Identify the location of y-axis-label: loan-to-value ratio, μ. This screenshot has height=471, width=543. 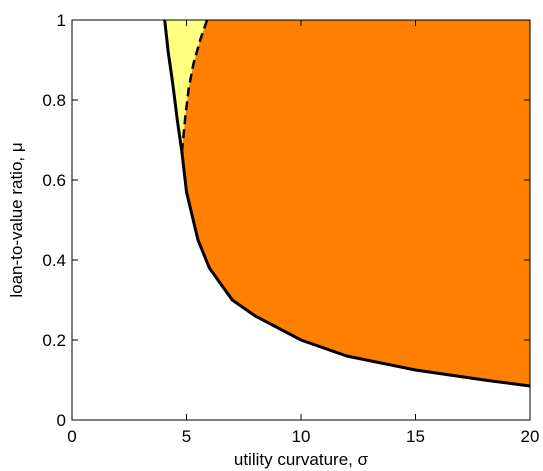
(16, 219).